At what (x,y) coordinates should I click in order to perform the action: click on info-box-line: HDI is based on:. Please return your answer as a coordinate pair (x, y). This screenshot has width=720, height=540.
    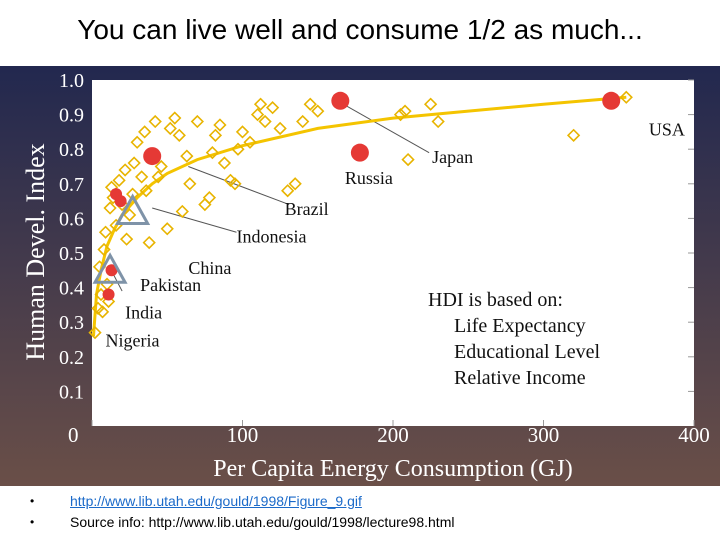
    Looking at the image, I should click on (495, 300).